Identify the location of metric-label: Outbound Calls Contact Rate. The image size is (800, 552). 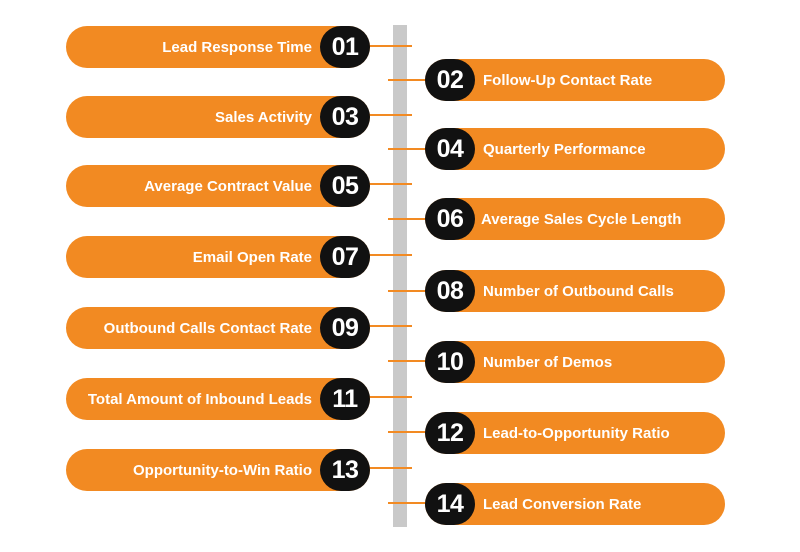
(207, 328).